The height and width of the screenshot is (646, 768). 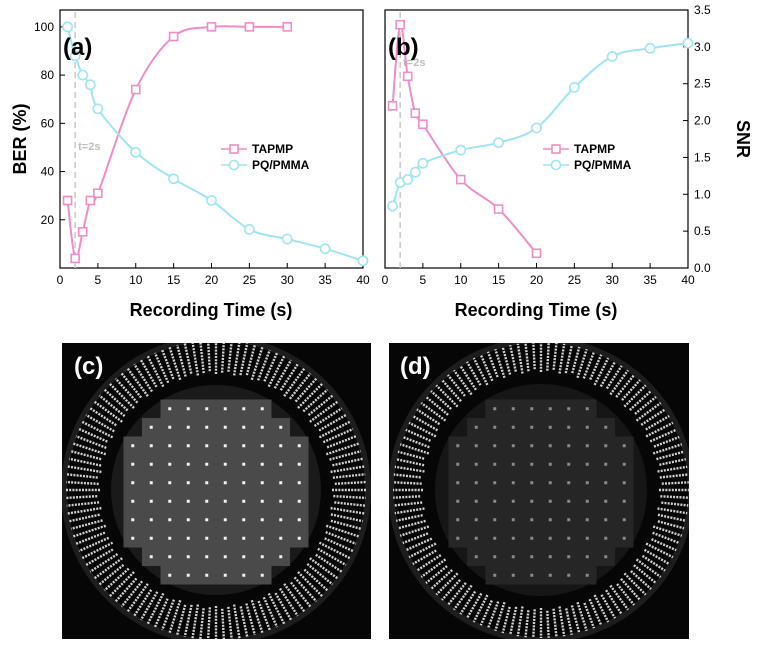 I want to click on x-tick-label: 35, so click(x=325, y=280).